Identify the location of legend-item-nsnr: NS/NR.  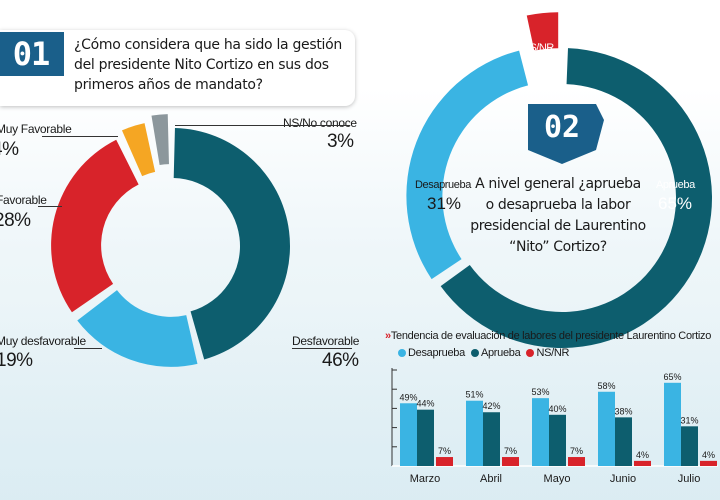
(547, 353).